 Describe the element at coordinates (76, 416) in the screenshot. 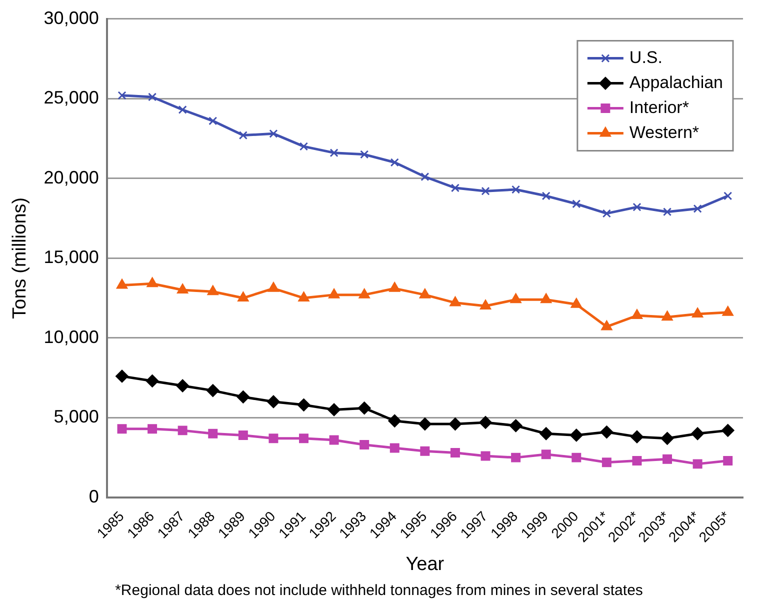

I see `y-tick-label: 5,000` at that location.